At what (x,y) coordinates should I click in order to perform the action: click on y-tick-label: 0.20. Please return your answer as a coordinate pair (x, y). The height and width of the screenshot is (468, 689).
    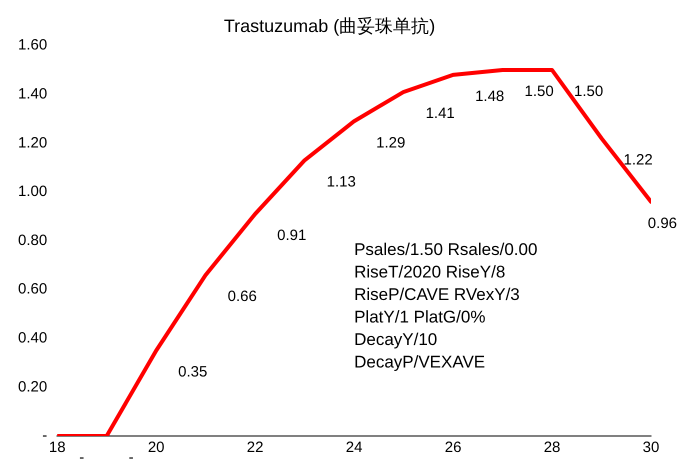
    Looking at the image, I should click on (33, 387).